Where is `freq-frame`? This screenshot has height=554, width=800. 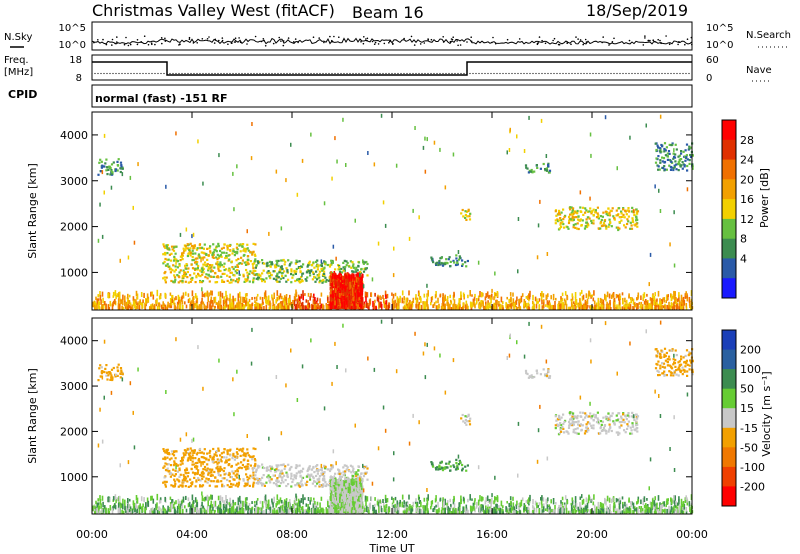 freq-frame is located at coordinates (392, 67).